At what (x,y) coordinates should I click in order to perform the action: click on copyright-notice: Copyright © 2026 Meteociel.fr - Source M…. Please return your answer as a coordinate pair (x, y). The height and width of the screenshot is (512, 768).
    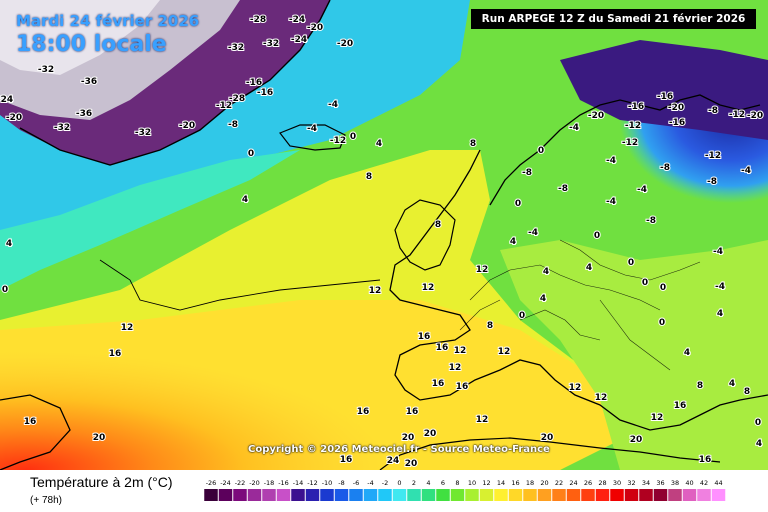
    Looking at the image, I should click on (399, 449).